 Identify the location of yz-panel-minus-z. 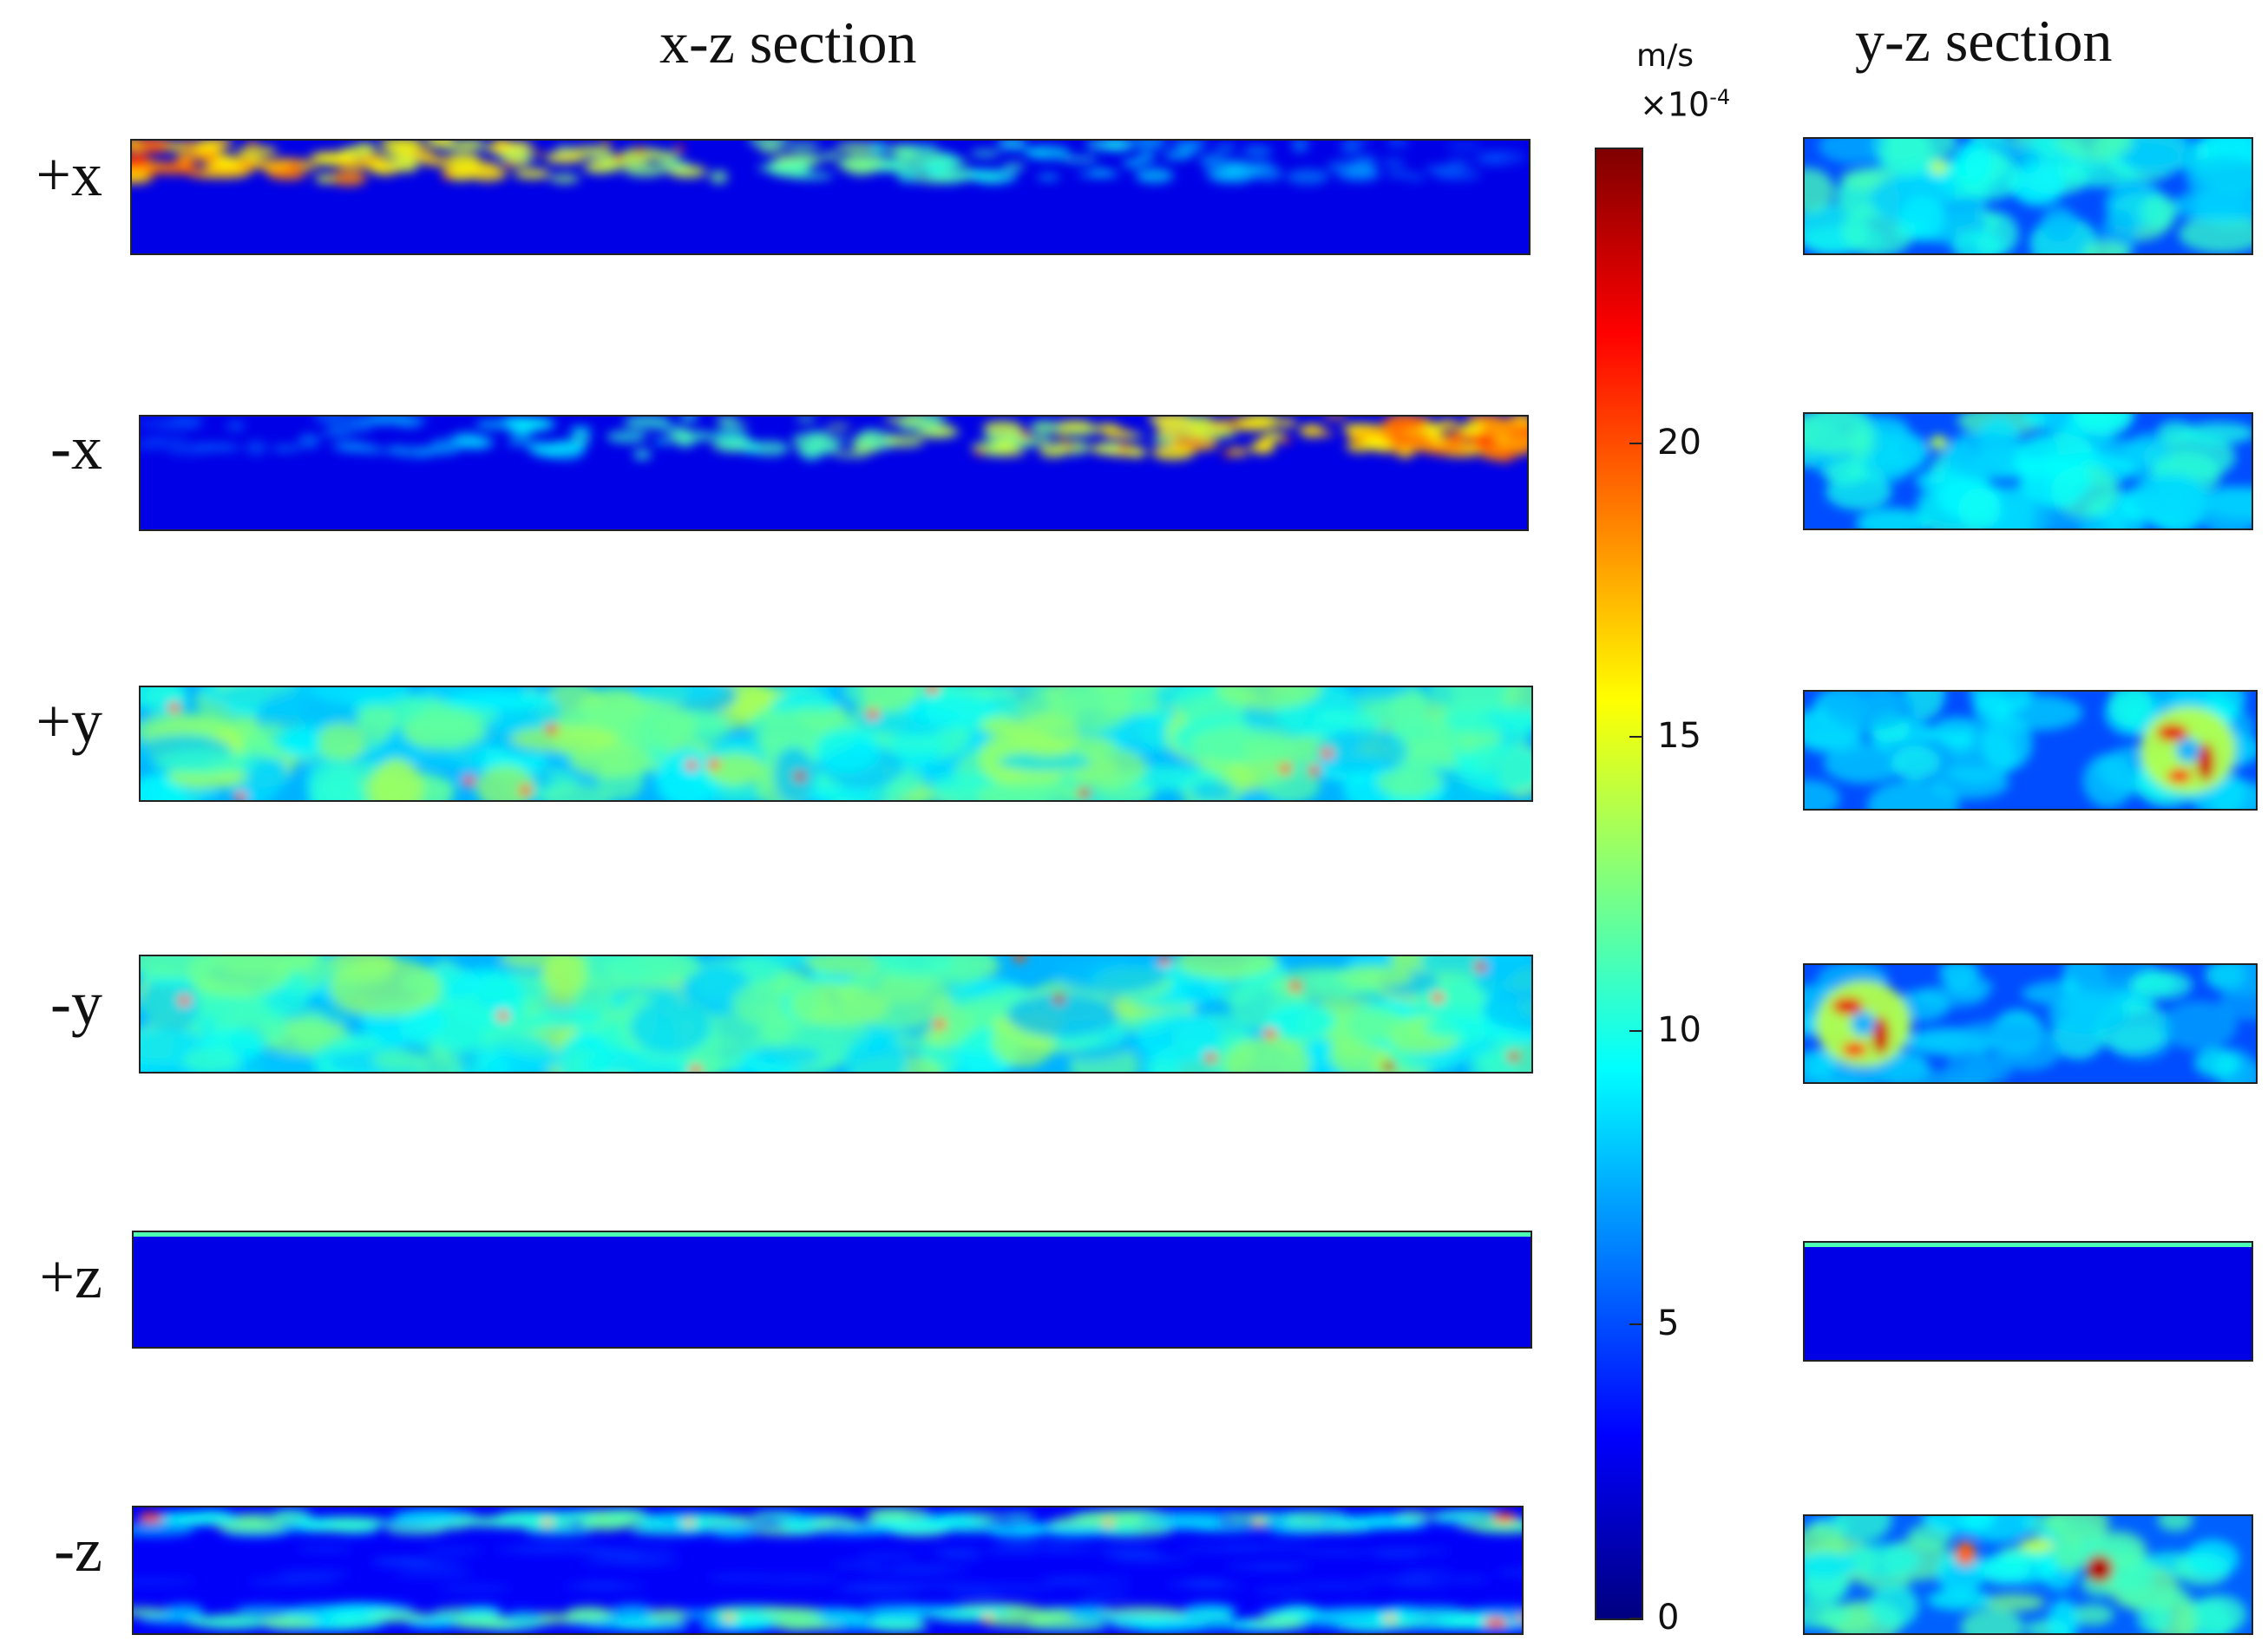
(2028, 1575).